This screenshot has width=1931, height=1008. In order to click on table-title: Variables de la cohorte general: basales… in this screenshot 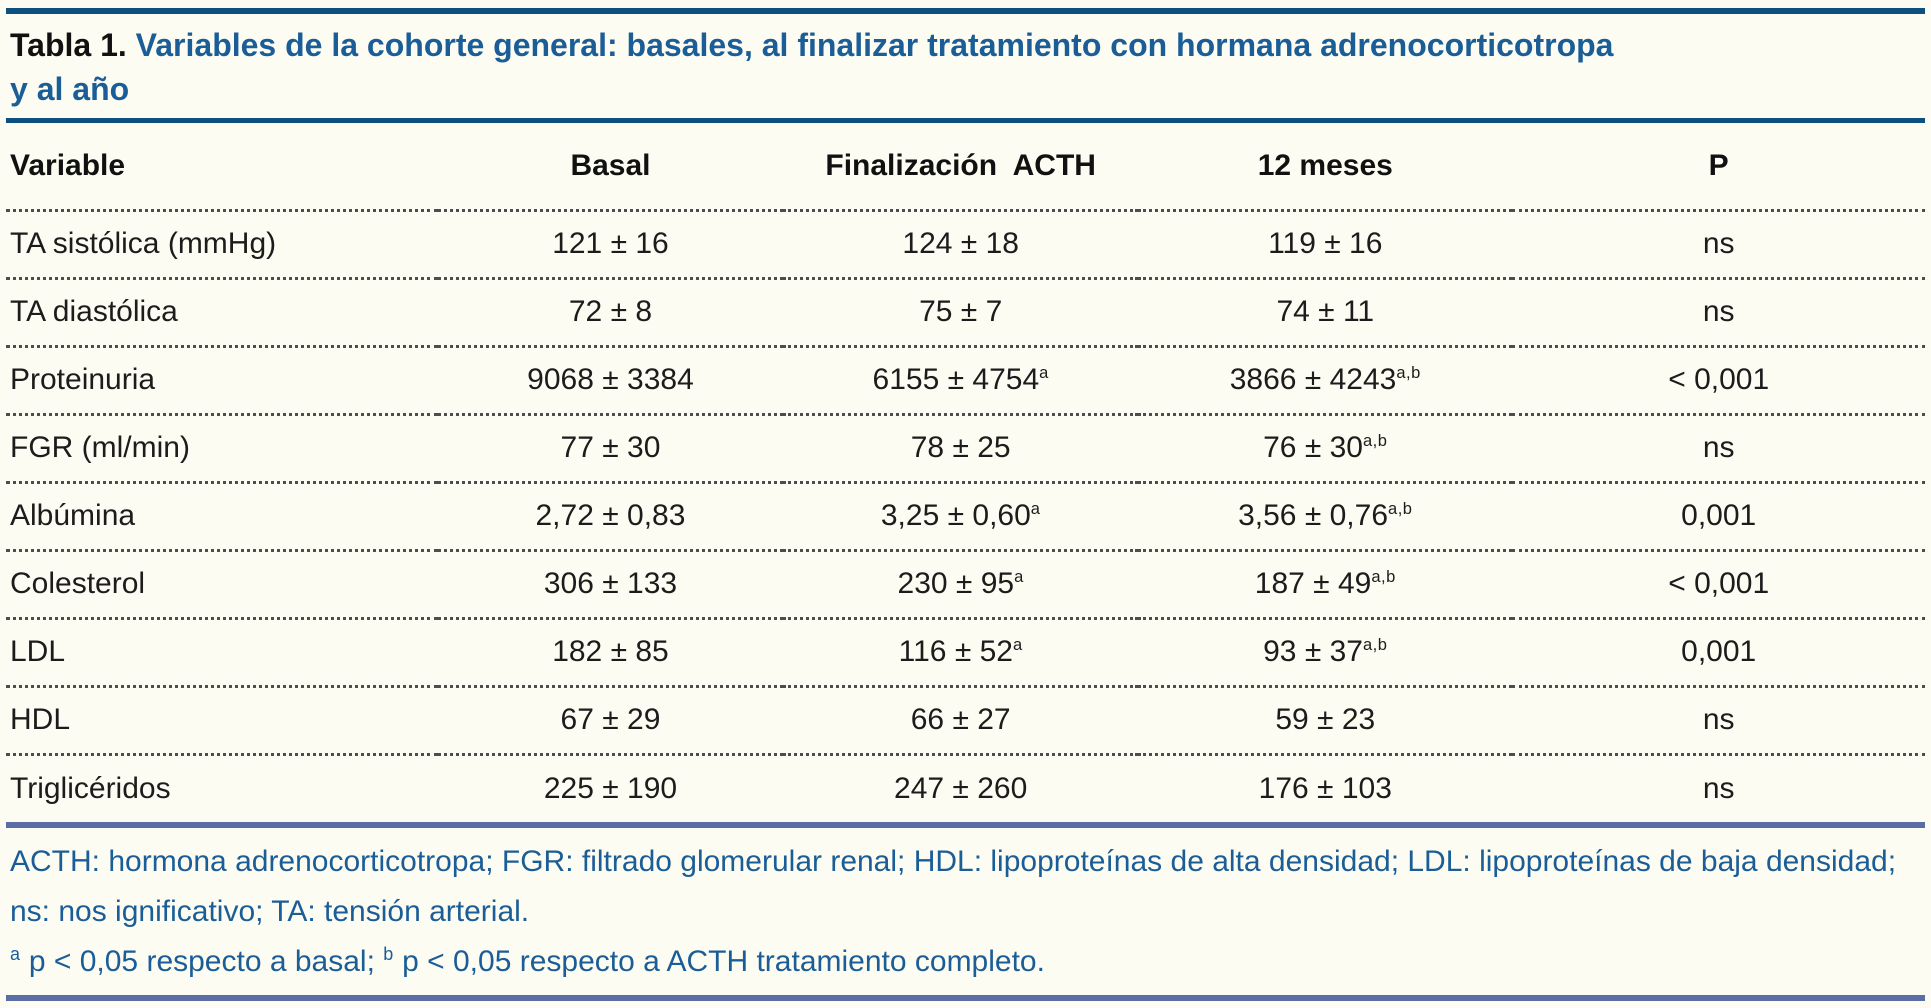, I will do `click(874, 45)`.